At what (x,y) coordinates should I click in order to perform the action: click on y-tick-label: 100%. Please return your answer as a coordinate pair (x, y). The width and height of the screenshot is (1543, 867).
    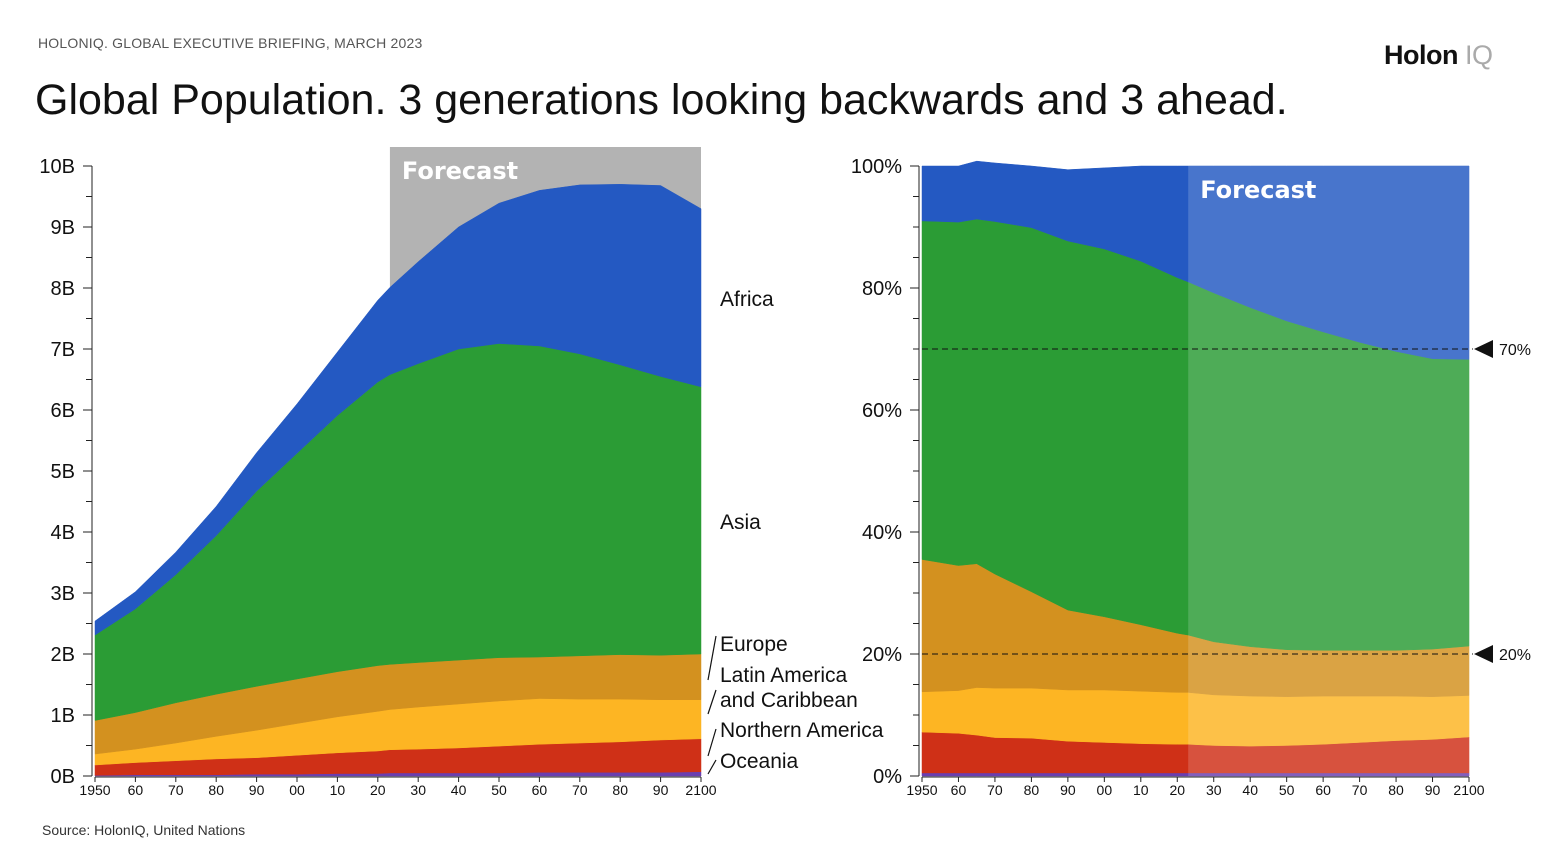
    Looking at the image, I should click on (876, 167).